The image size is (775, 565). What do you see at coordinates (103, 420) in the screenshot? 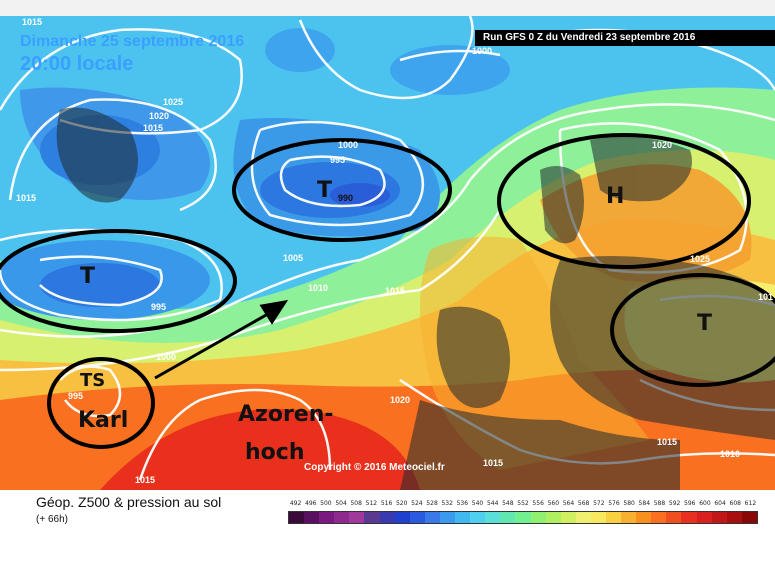
I see `storm-name-label: Karl` at bounding box center [103, 420].